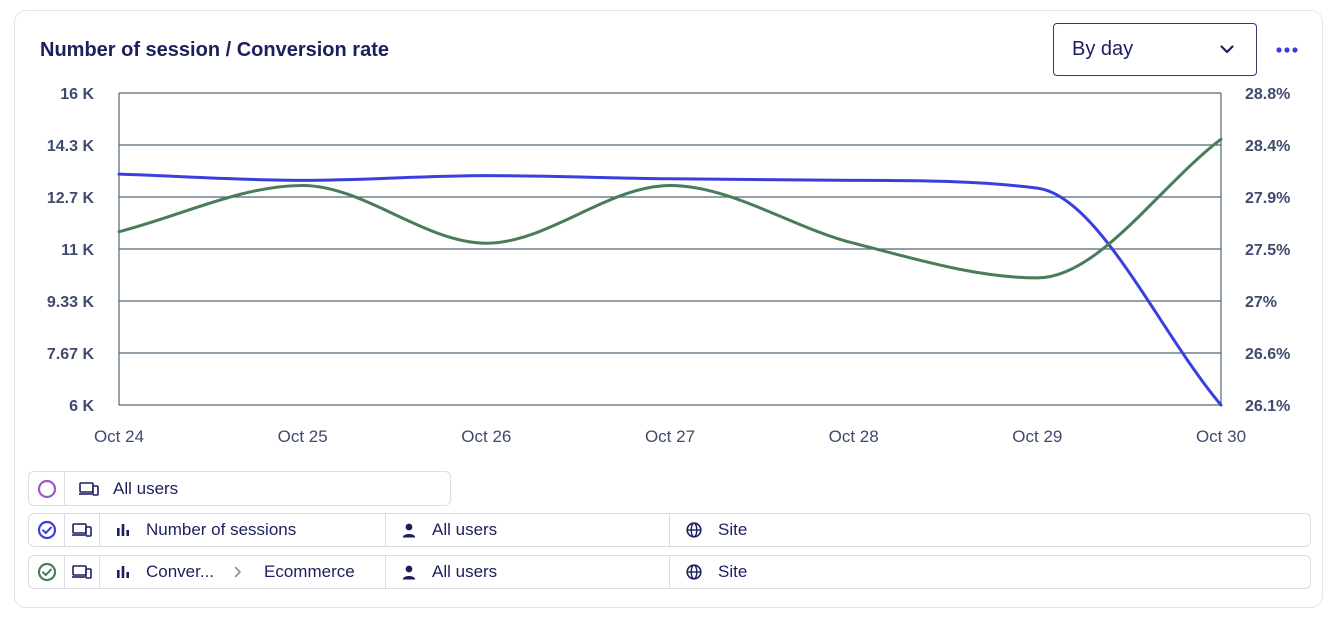  Describe the element at coordinates (1267, 250) in the screenshot. I see `y-right-tick-label: 27.5%` at that location.